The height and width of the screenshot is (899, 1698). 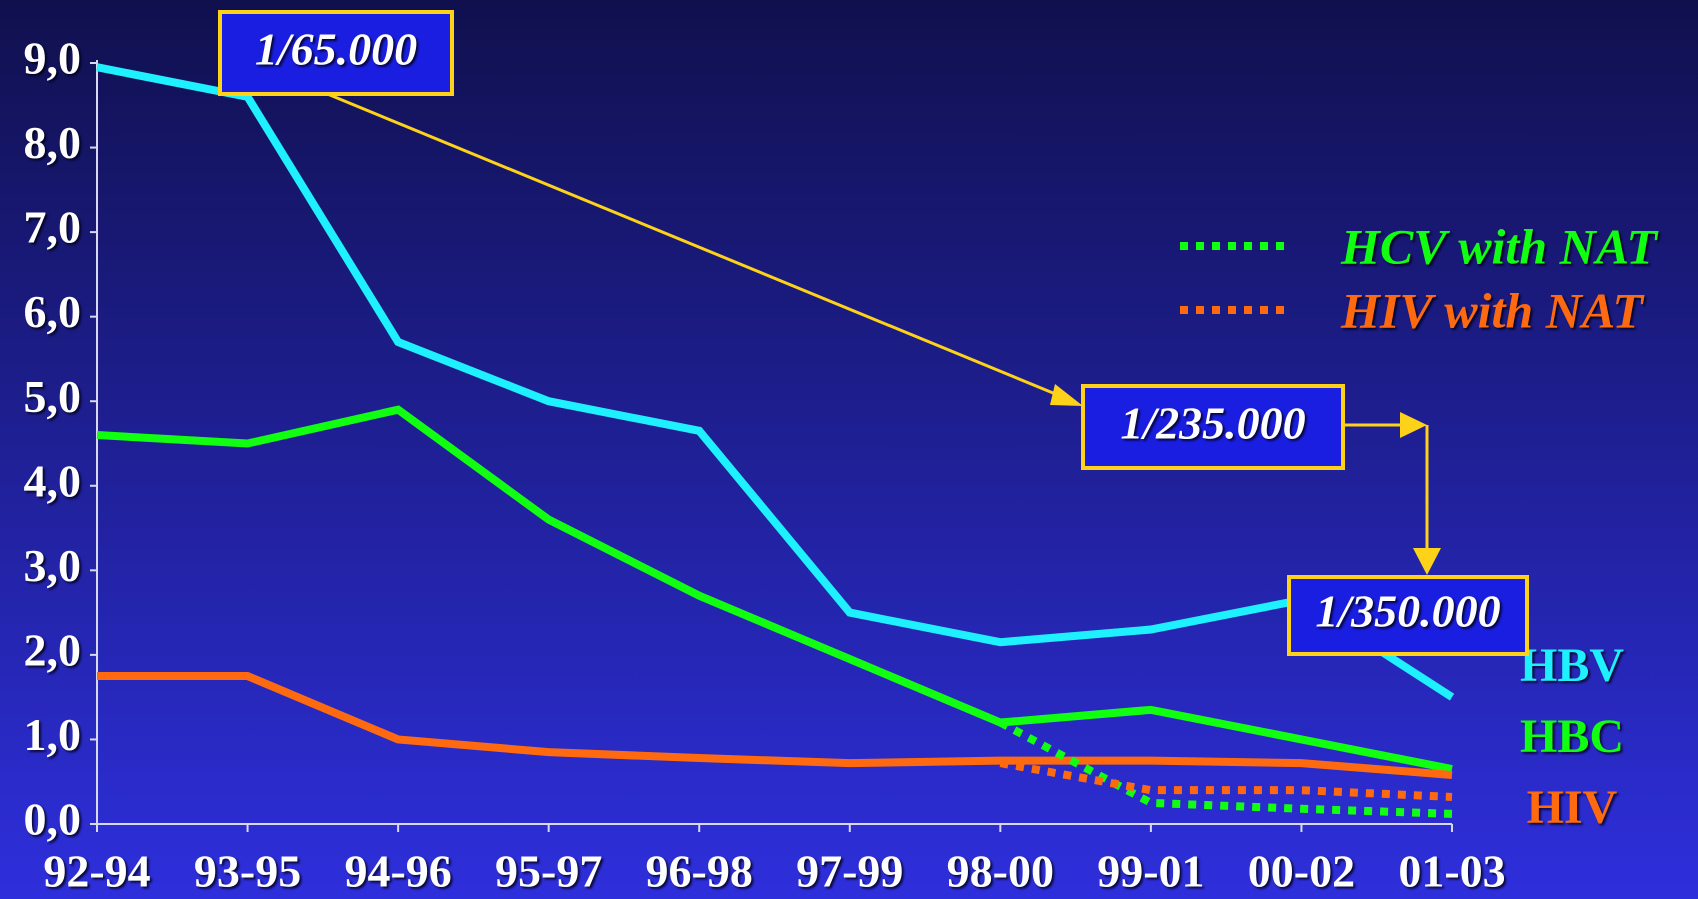 What do you see at coordinates (1301, 871) in the screenshot?
I see `x-tick-label: 00-02` at bounding box center [1301, 871].